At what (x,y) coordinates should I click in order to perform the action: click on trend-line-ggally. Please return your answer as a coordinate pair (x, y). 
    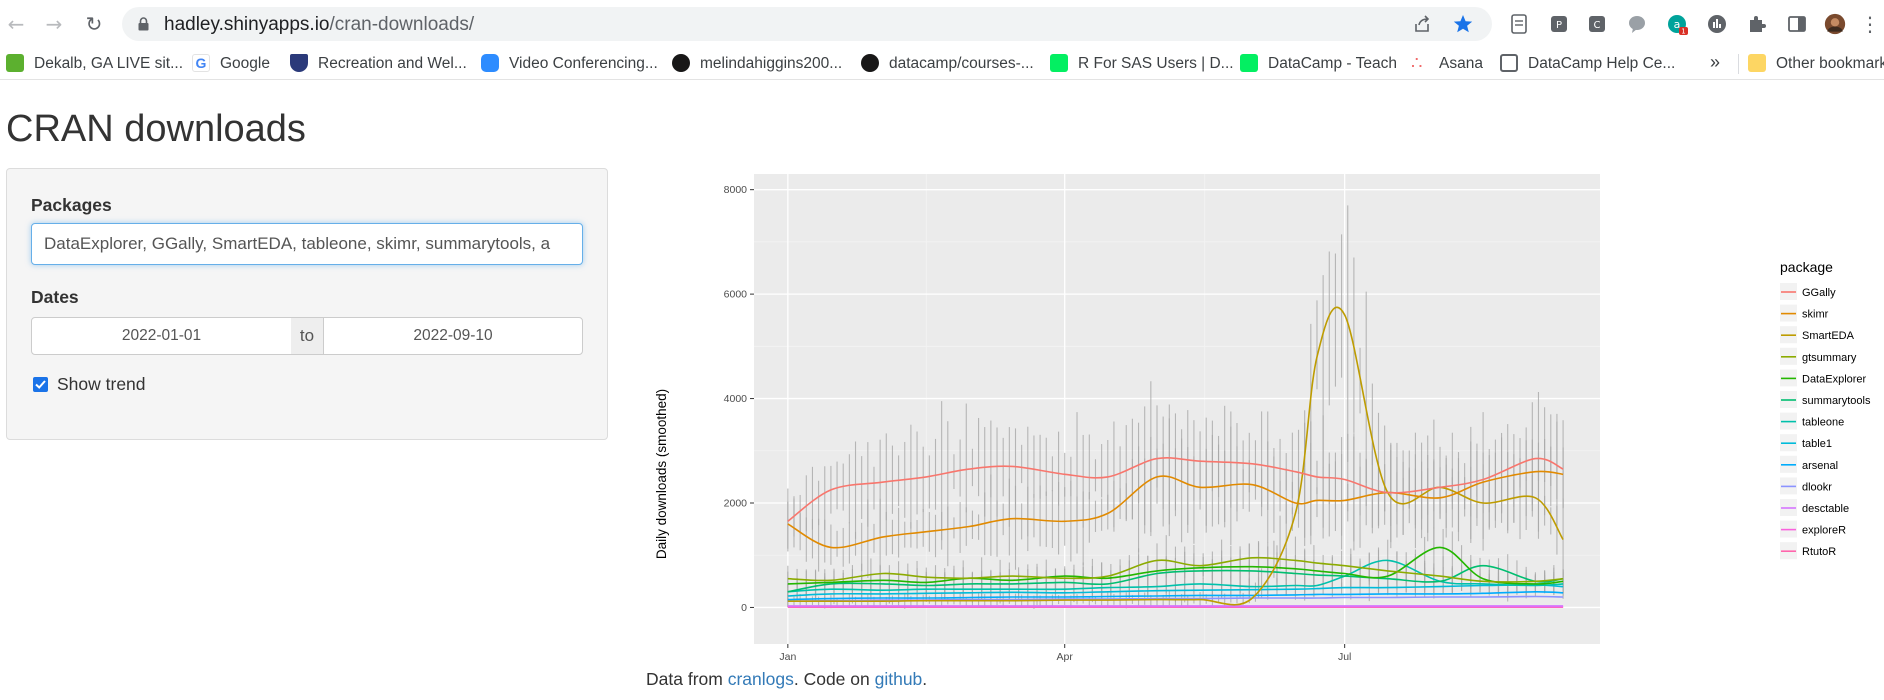
    Looking at the image, I should click on (1175, 489).